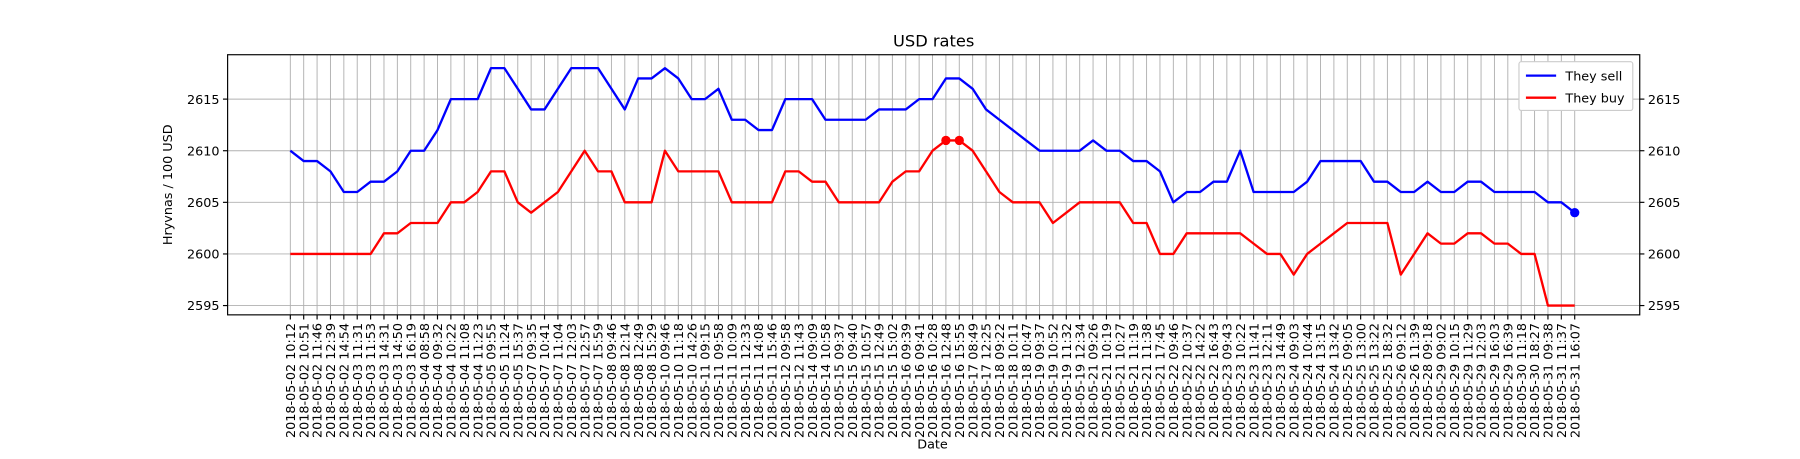  What do you see at coordinates (1495, 380) in the screenshot?
I see `x-tick-label: 2018-05-29 16:03` at bounding box center [1495, 380].